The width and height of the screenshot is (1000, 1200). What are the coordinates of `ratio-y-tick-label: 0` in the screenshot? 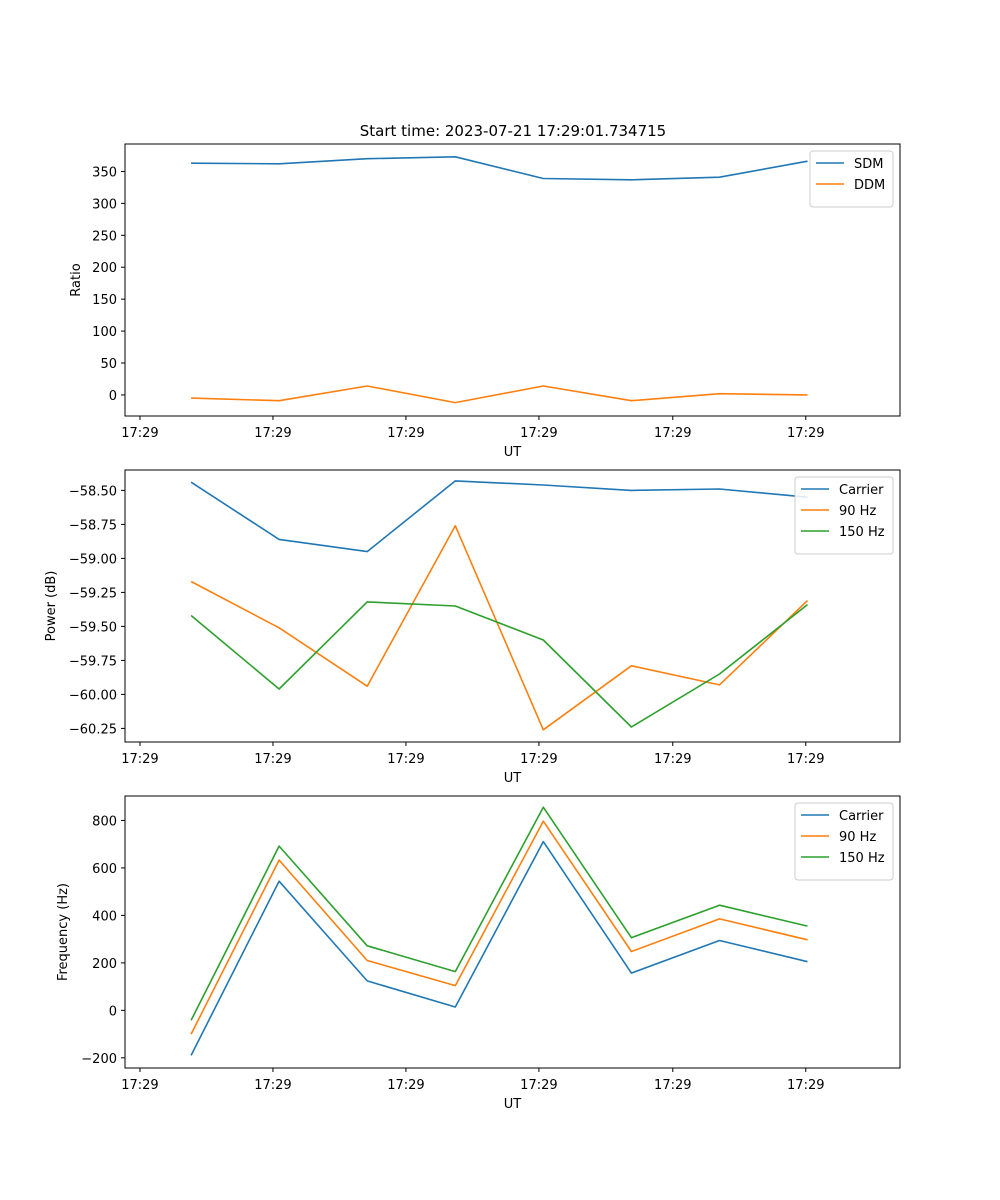 It's located at (113, 396).